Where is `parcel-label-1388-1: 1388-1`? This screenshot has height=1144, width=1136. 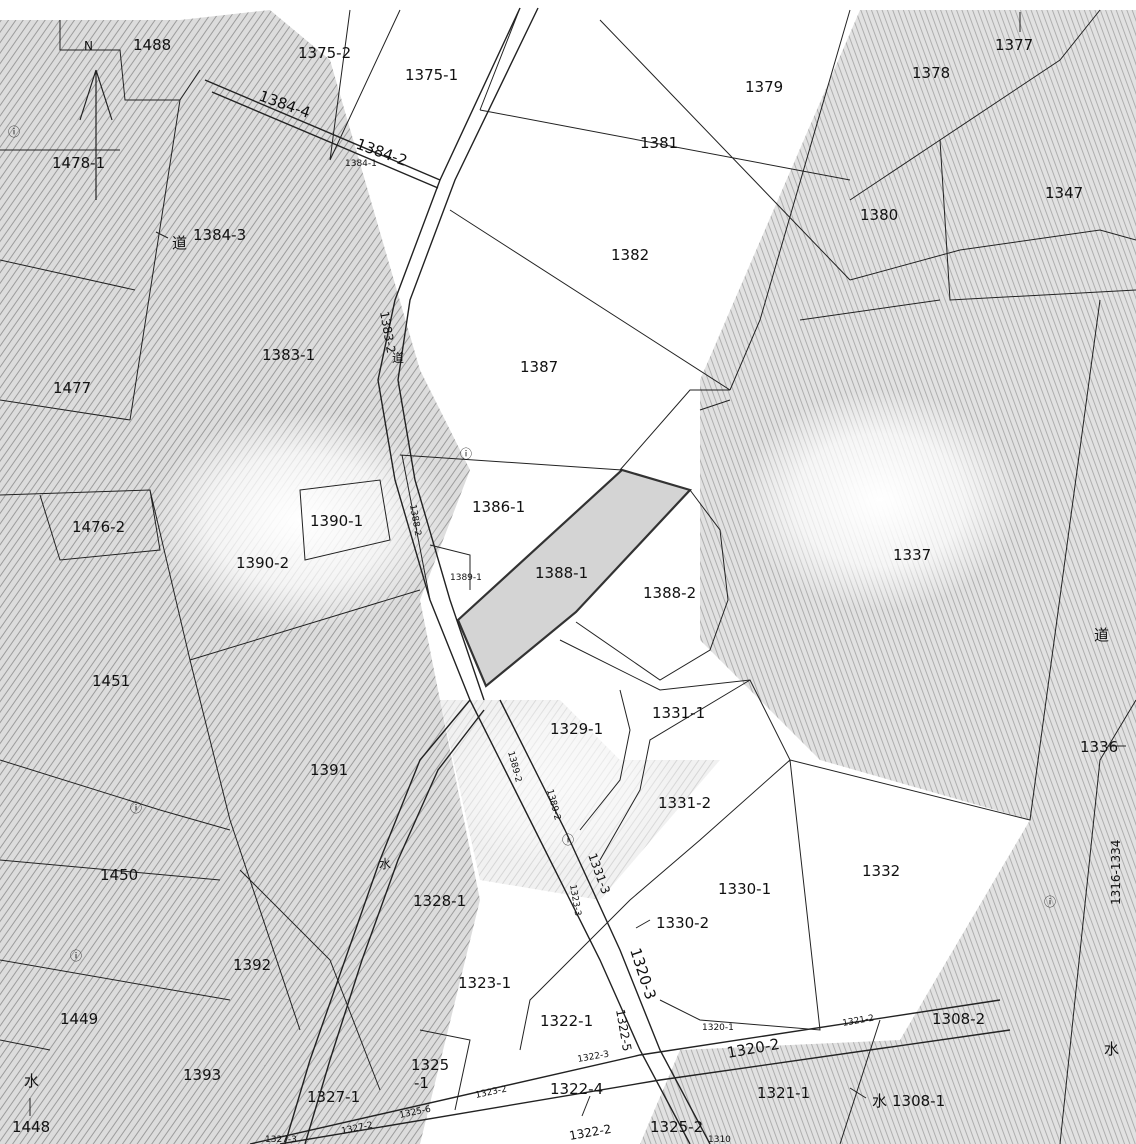
parcel-label-1388-1: 1388-1 is located at coordinates (561, 573).